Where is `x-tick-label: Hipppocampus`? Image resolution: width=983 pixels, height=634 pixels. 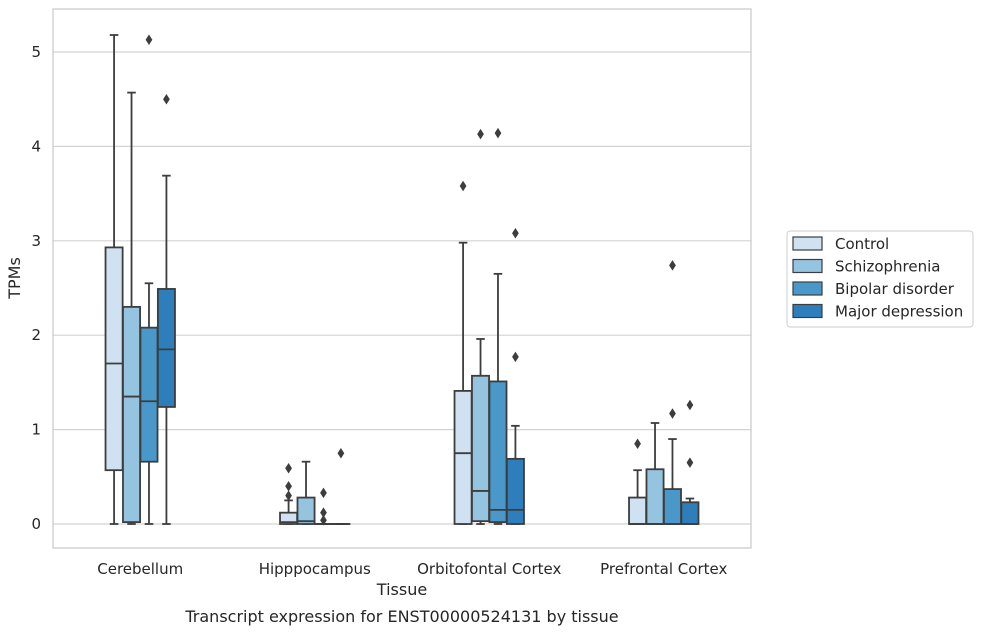
x-tick-label: Hipppocampus is located at coordinates (315, 569).